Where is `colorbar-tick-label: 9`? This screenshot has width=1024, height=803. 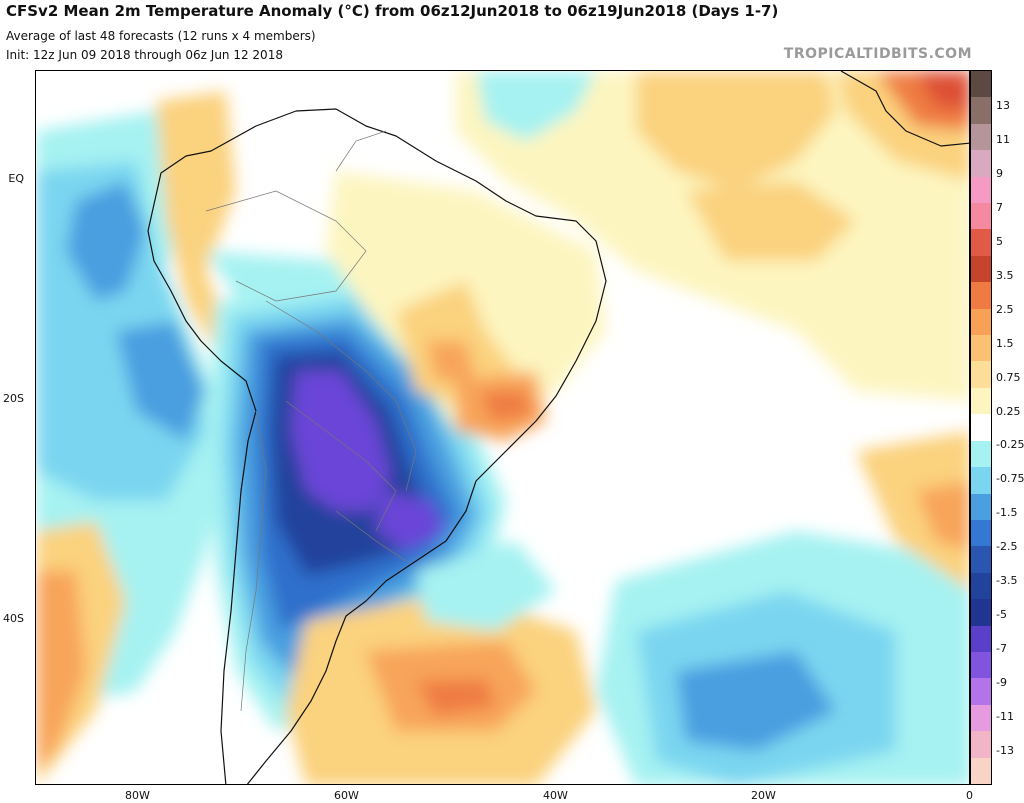
colorbar-tick-label: 9 is located at coordinates (999, 173).